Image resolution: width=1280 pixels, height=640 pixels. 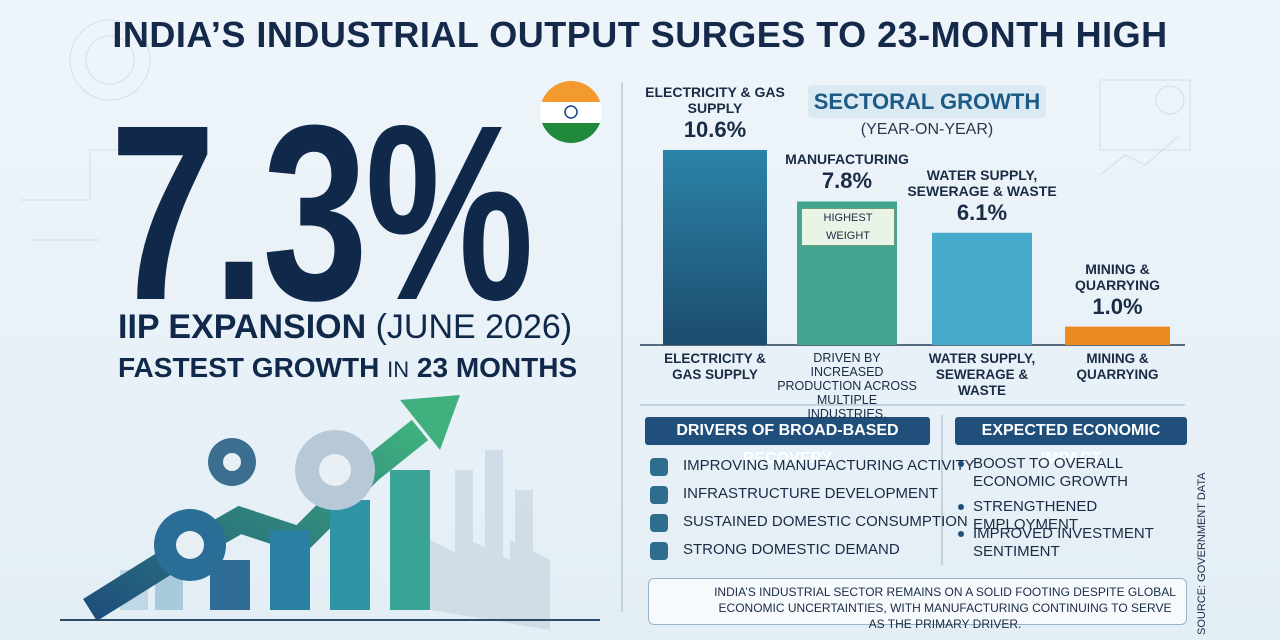 What do you see at coordinates (1117, 276) in the screenshot?
I see `category: MINING & QUARRYING` at bounding box center [1117, 276].